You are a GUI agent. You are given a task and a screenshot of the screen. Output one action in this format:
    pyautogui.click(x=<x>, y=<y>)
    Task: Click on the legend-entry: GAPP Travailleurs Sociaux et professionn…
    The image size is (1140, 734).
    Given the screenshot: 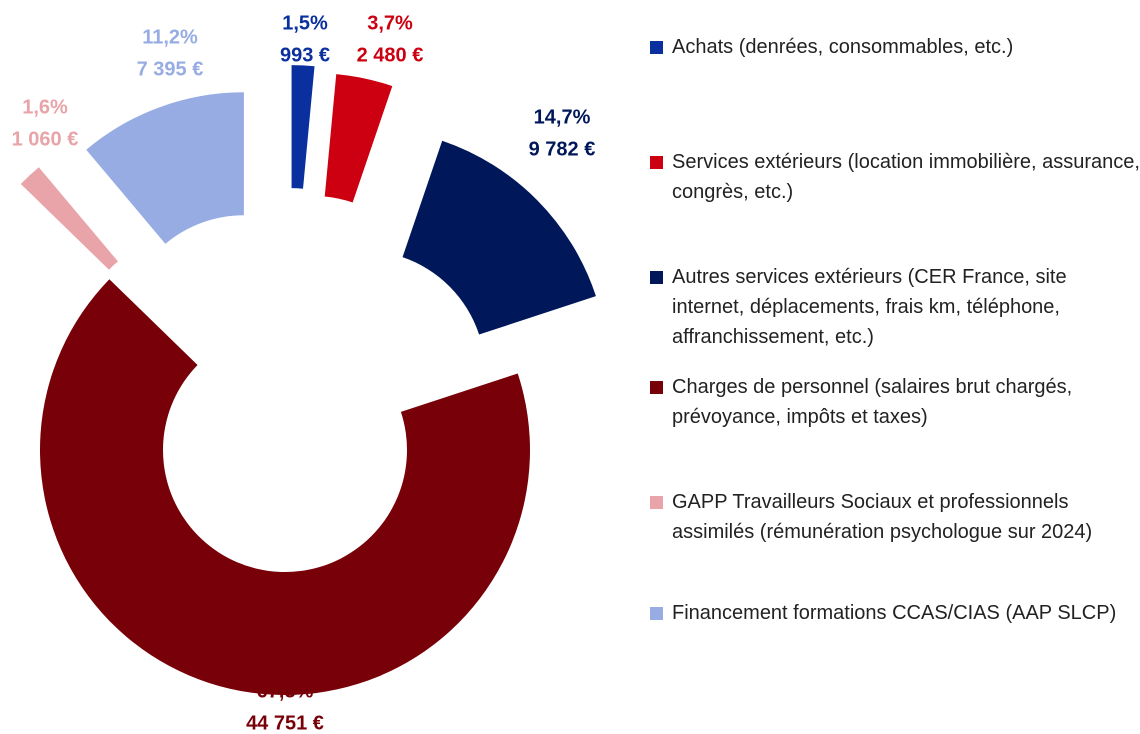 What is the action you would take?
    pyautogui.click(x=895, y=517)
    